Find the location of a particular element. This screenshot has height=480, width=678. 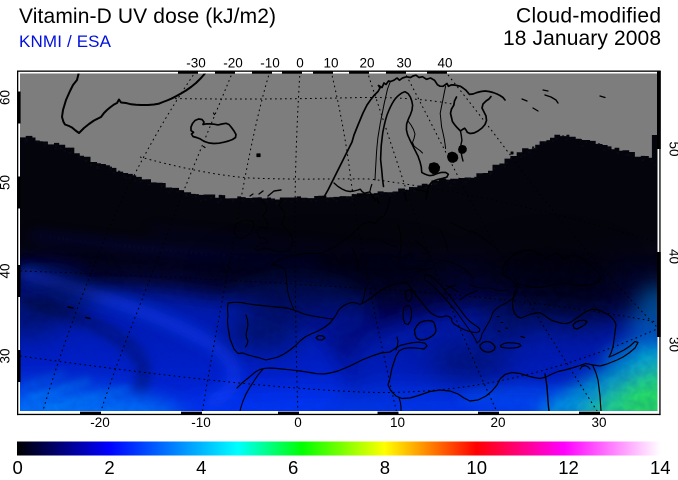

svg-text: KNMI / ESA is located at coordinates (65, 41).